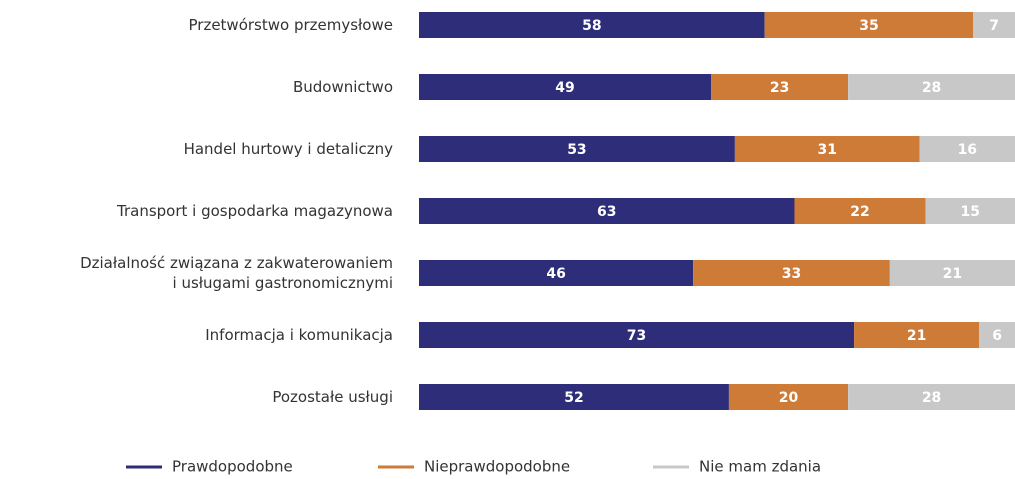 The height and width of the screenshot is (479, 1015). I want to click on category-label: Informacja i komunikacja, so click(299, 335).